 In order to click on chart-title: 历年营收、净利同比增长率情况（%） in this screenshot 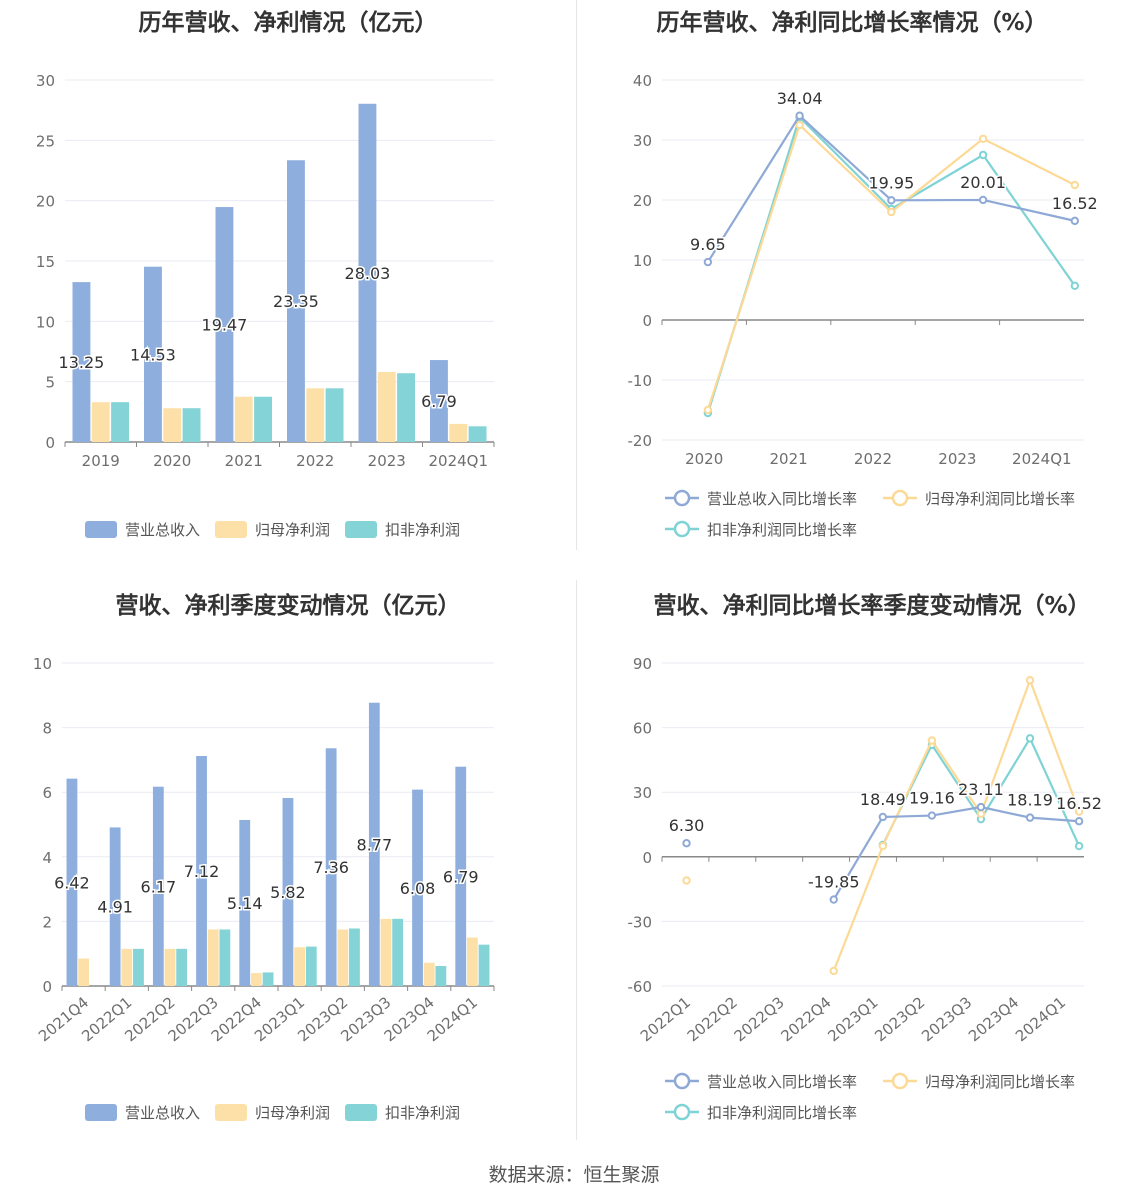, I will do `click(852, 23)`.